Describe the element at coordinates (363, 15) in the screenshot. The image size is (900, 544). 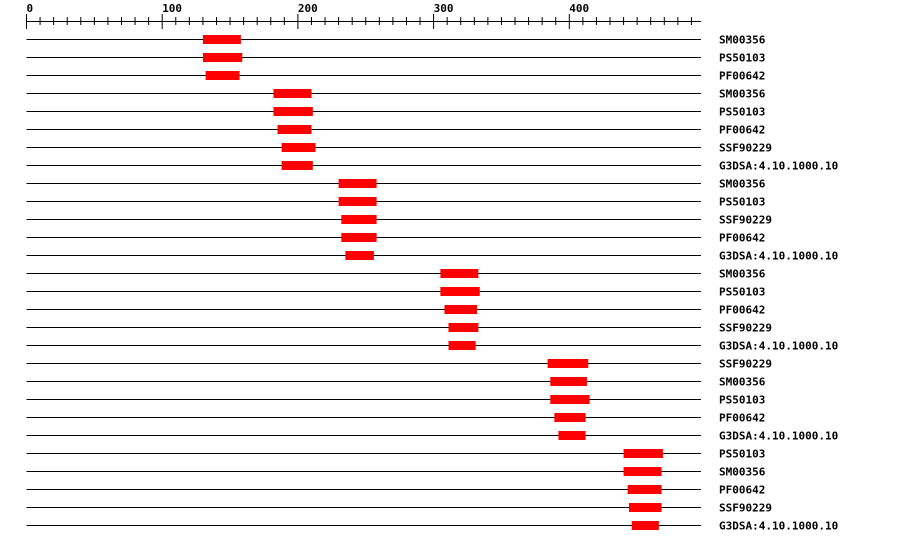
I see `ruler-axis: 0 100 200 300 400` at that location.